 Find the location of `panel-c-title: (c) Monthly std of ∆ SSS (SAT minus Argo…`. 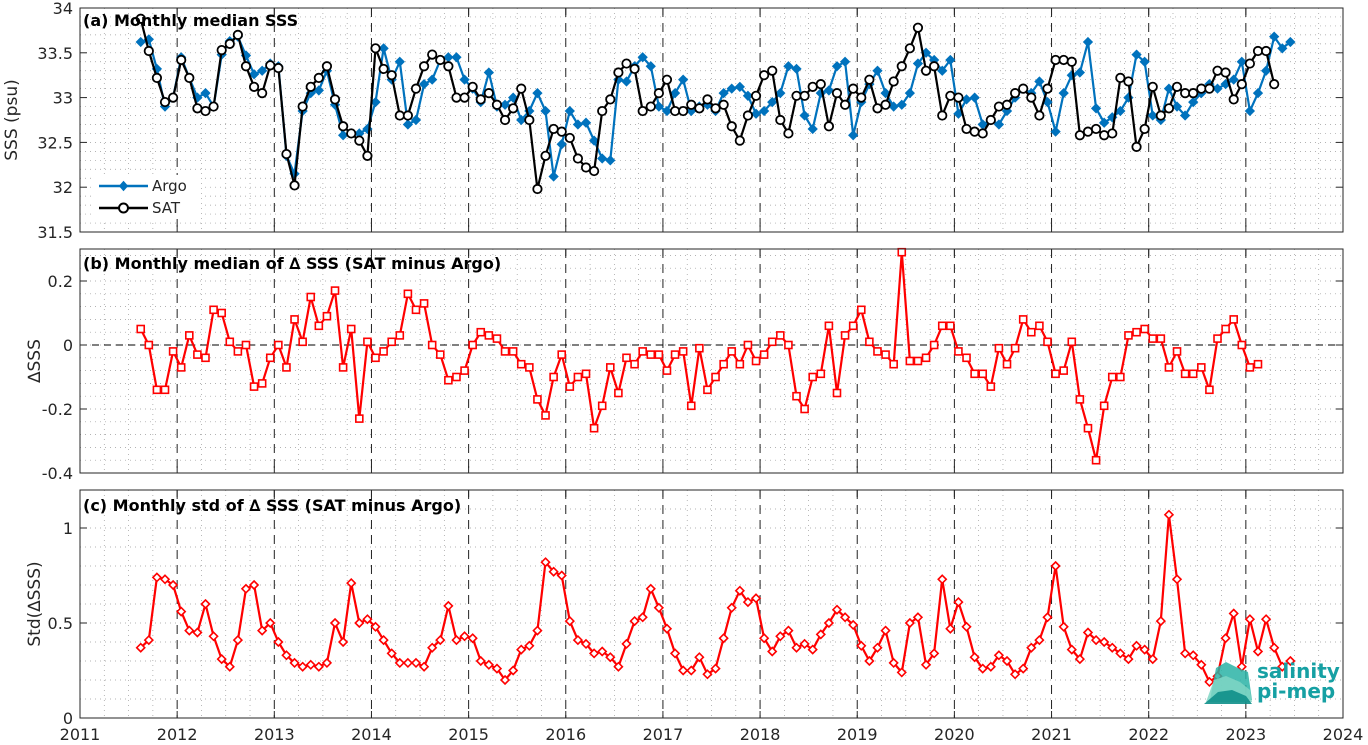

panel-c-title: (c) Monthly std of ∆ SSS (SAT minus Argo… is located at coordinates (272, 505).